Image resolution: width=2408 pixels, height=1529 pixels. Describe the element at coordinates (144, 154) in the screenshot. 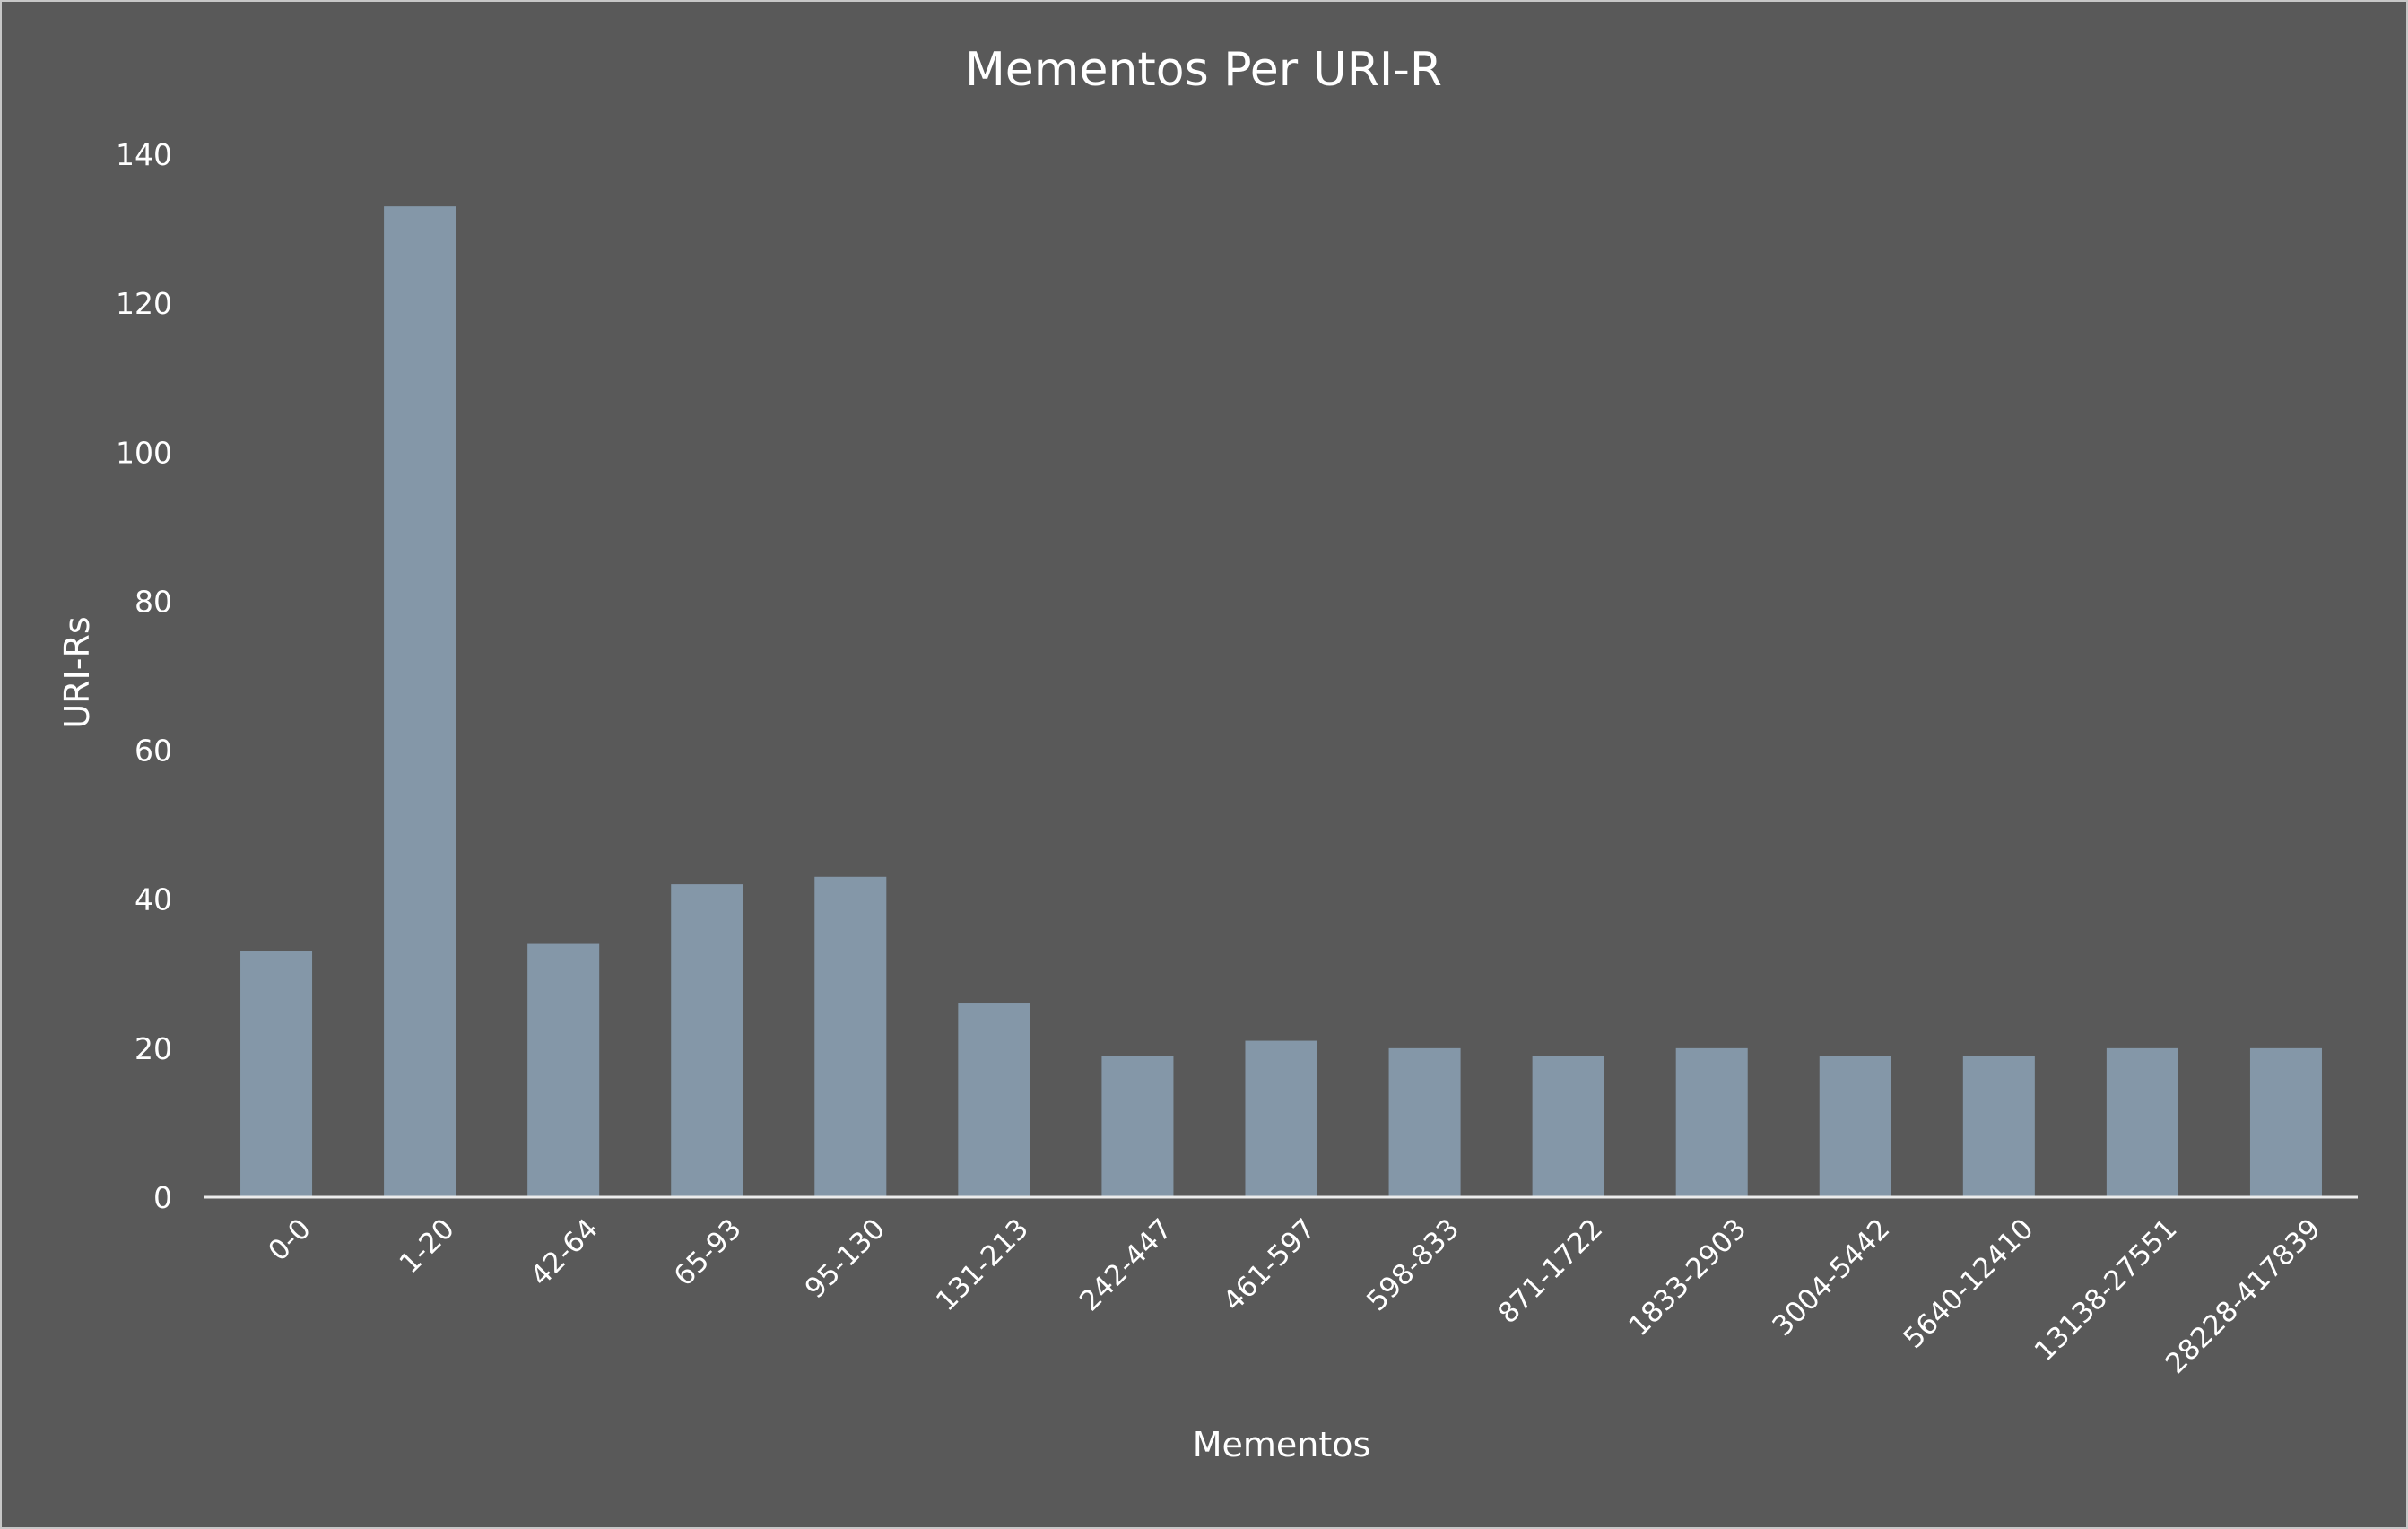

I see `y-tick-label: 140` at that location.